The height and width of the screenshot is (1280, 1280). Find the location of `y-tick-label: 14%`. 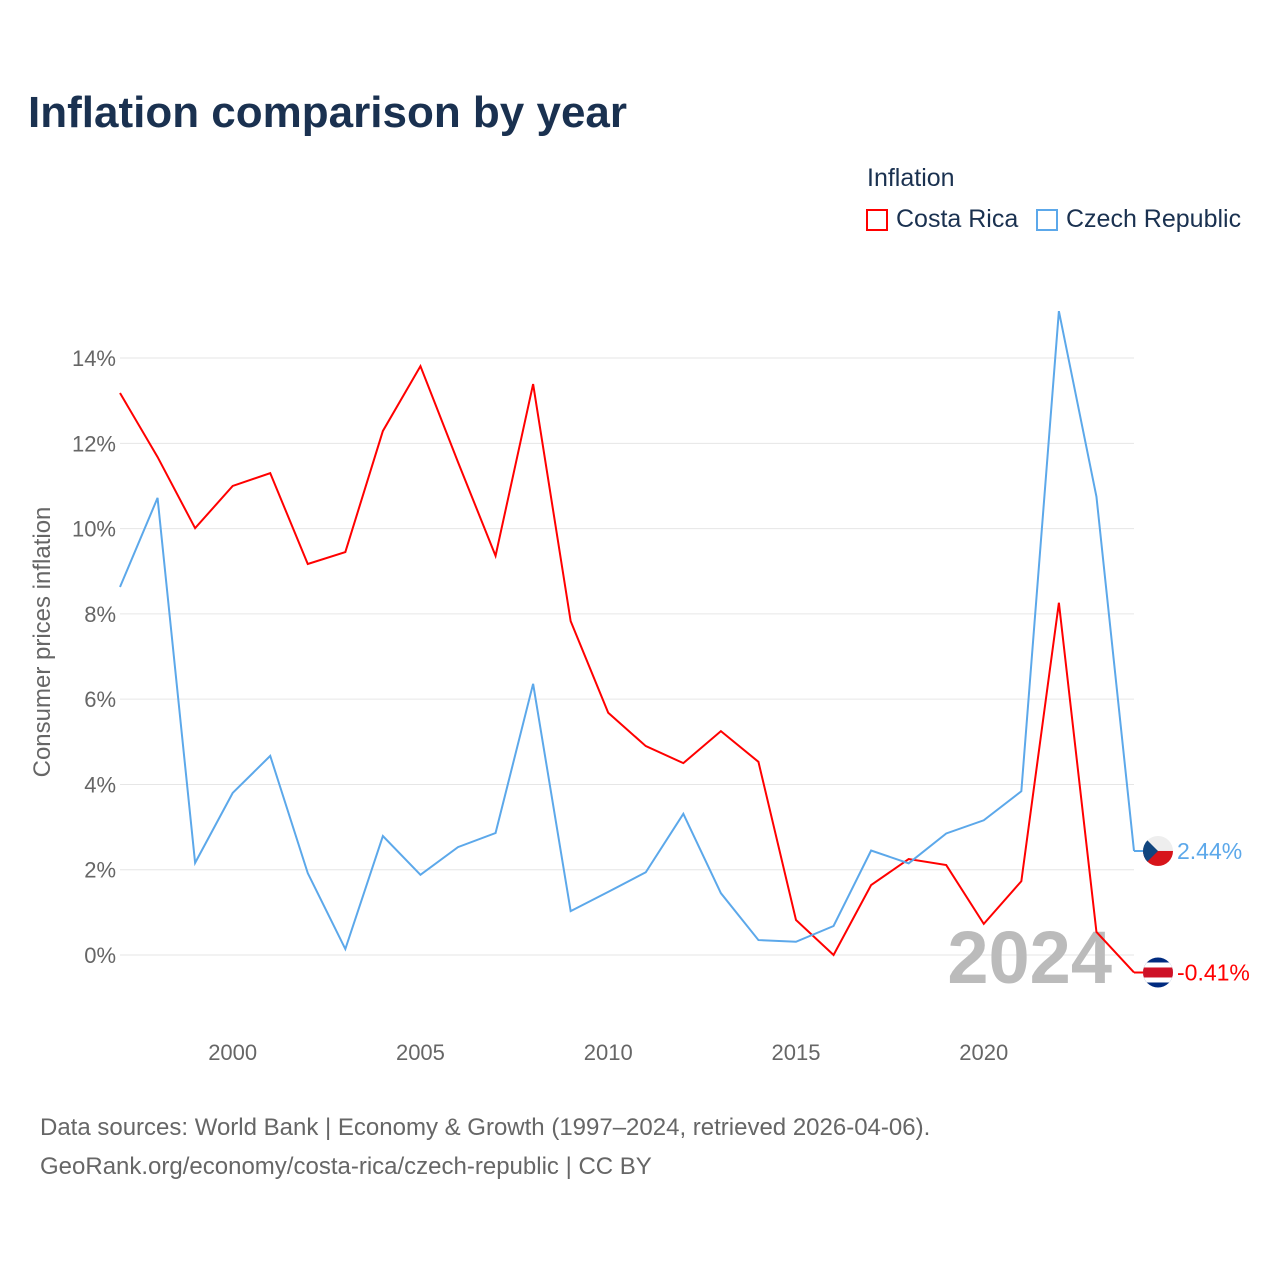

y-tick-label: 14% is located at coordinates (94, 358).